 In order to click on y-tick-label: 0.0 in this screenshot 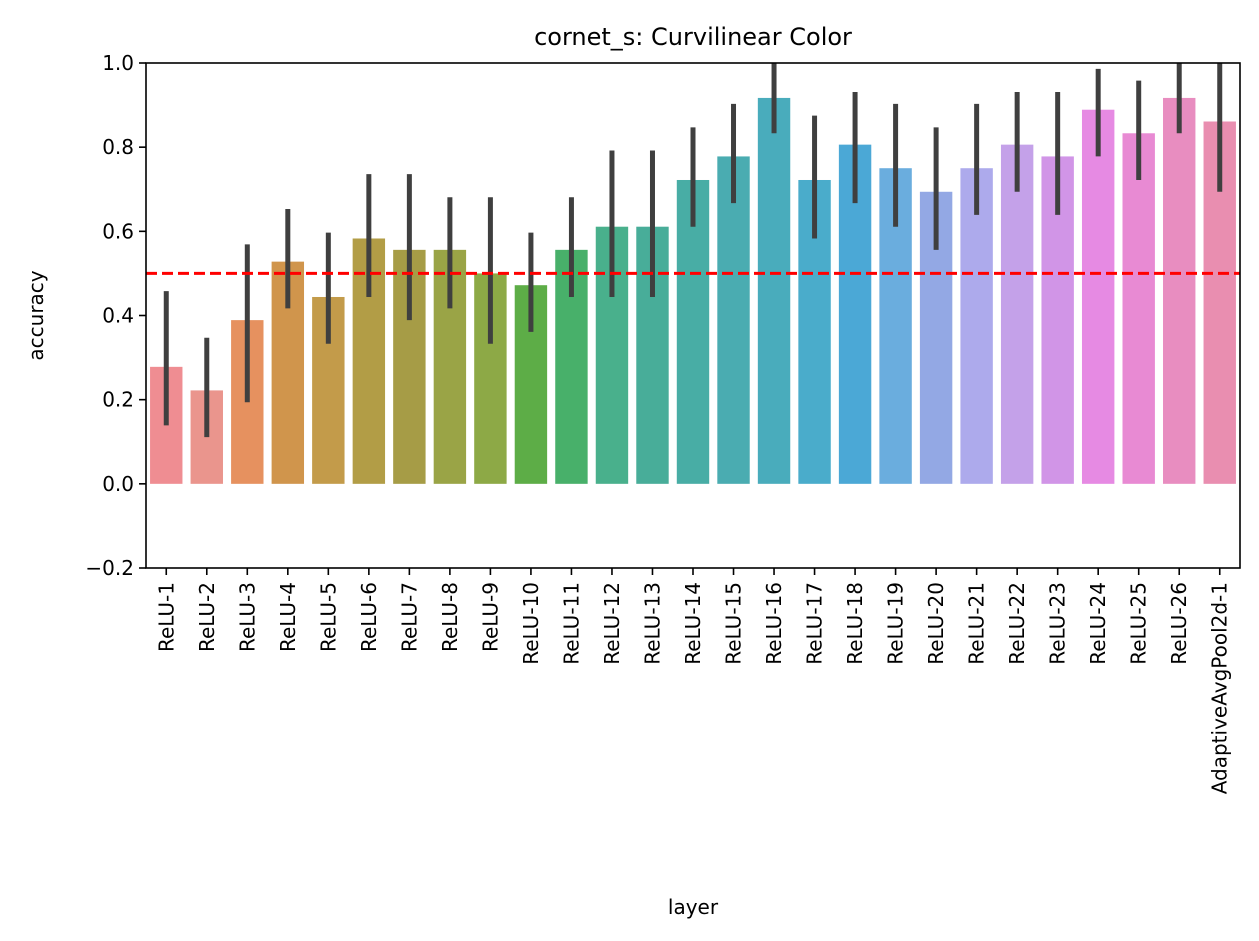, I will do `click(118, 484)`.